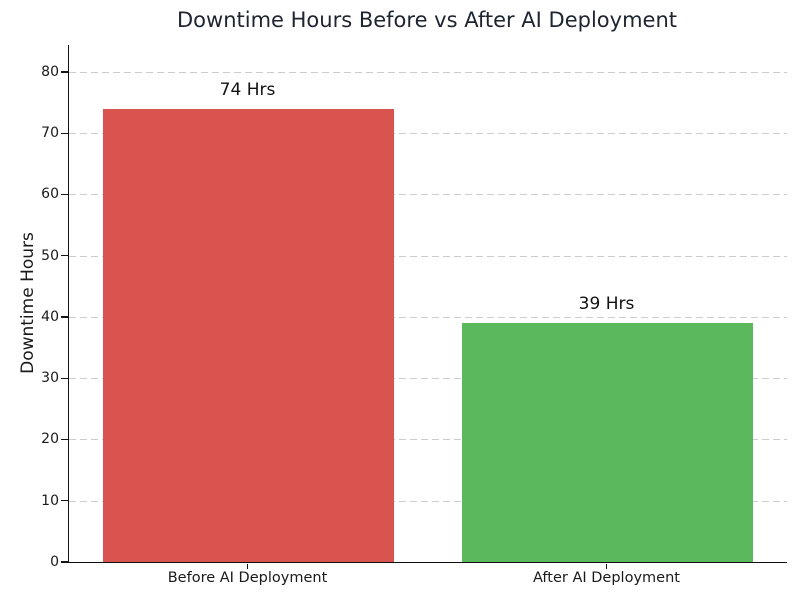 The height and width of the screenshot is (600, 800). Describe the element at coordinates (247, 578) in the screenshot. I see `x-tick-label: Before AI Deployment` at that location.